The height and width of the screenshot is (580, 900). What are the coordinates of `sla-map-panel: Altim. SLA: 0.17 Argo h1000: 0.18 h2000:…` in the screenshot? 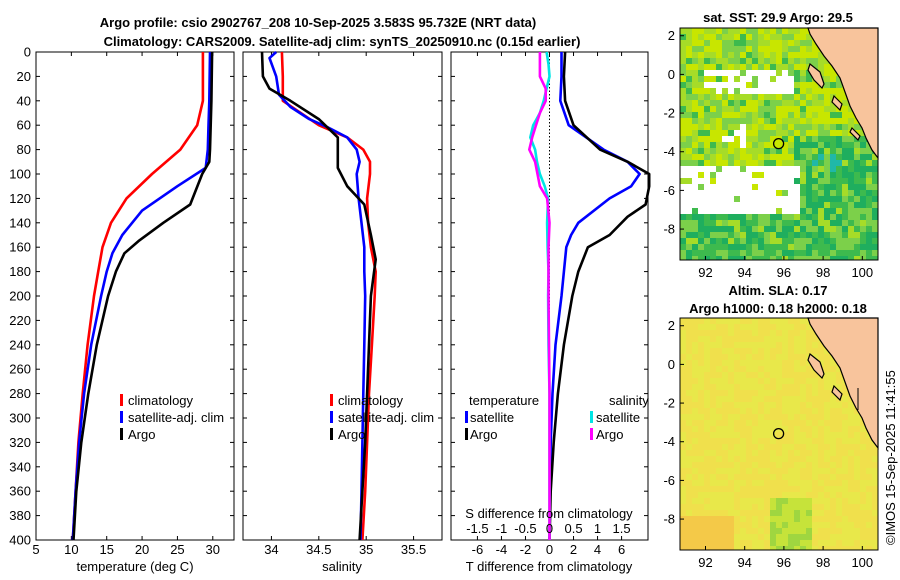 It's located at (771, 426).